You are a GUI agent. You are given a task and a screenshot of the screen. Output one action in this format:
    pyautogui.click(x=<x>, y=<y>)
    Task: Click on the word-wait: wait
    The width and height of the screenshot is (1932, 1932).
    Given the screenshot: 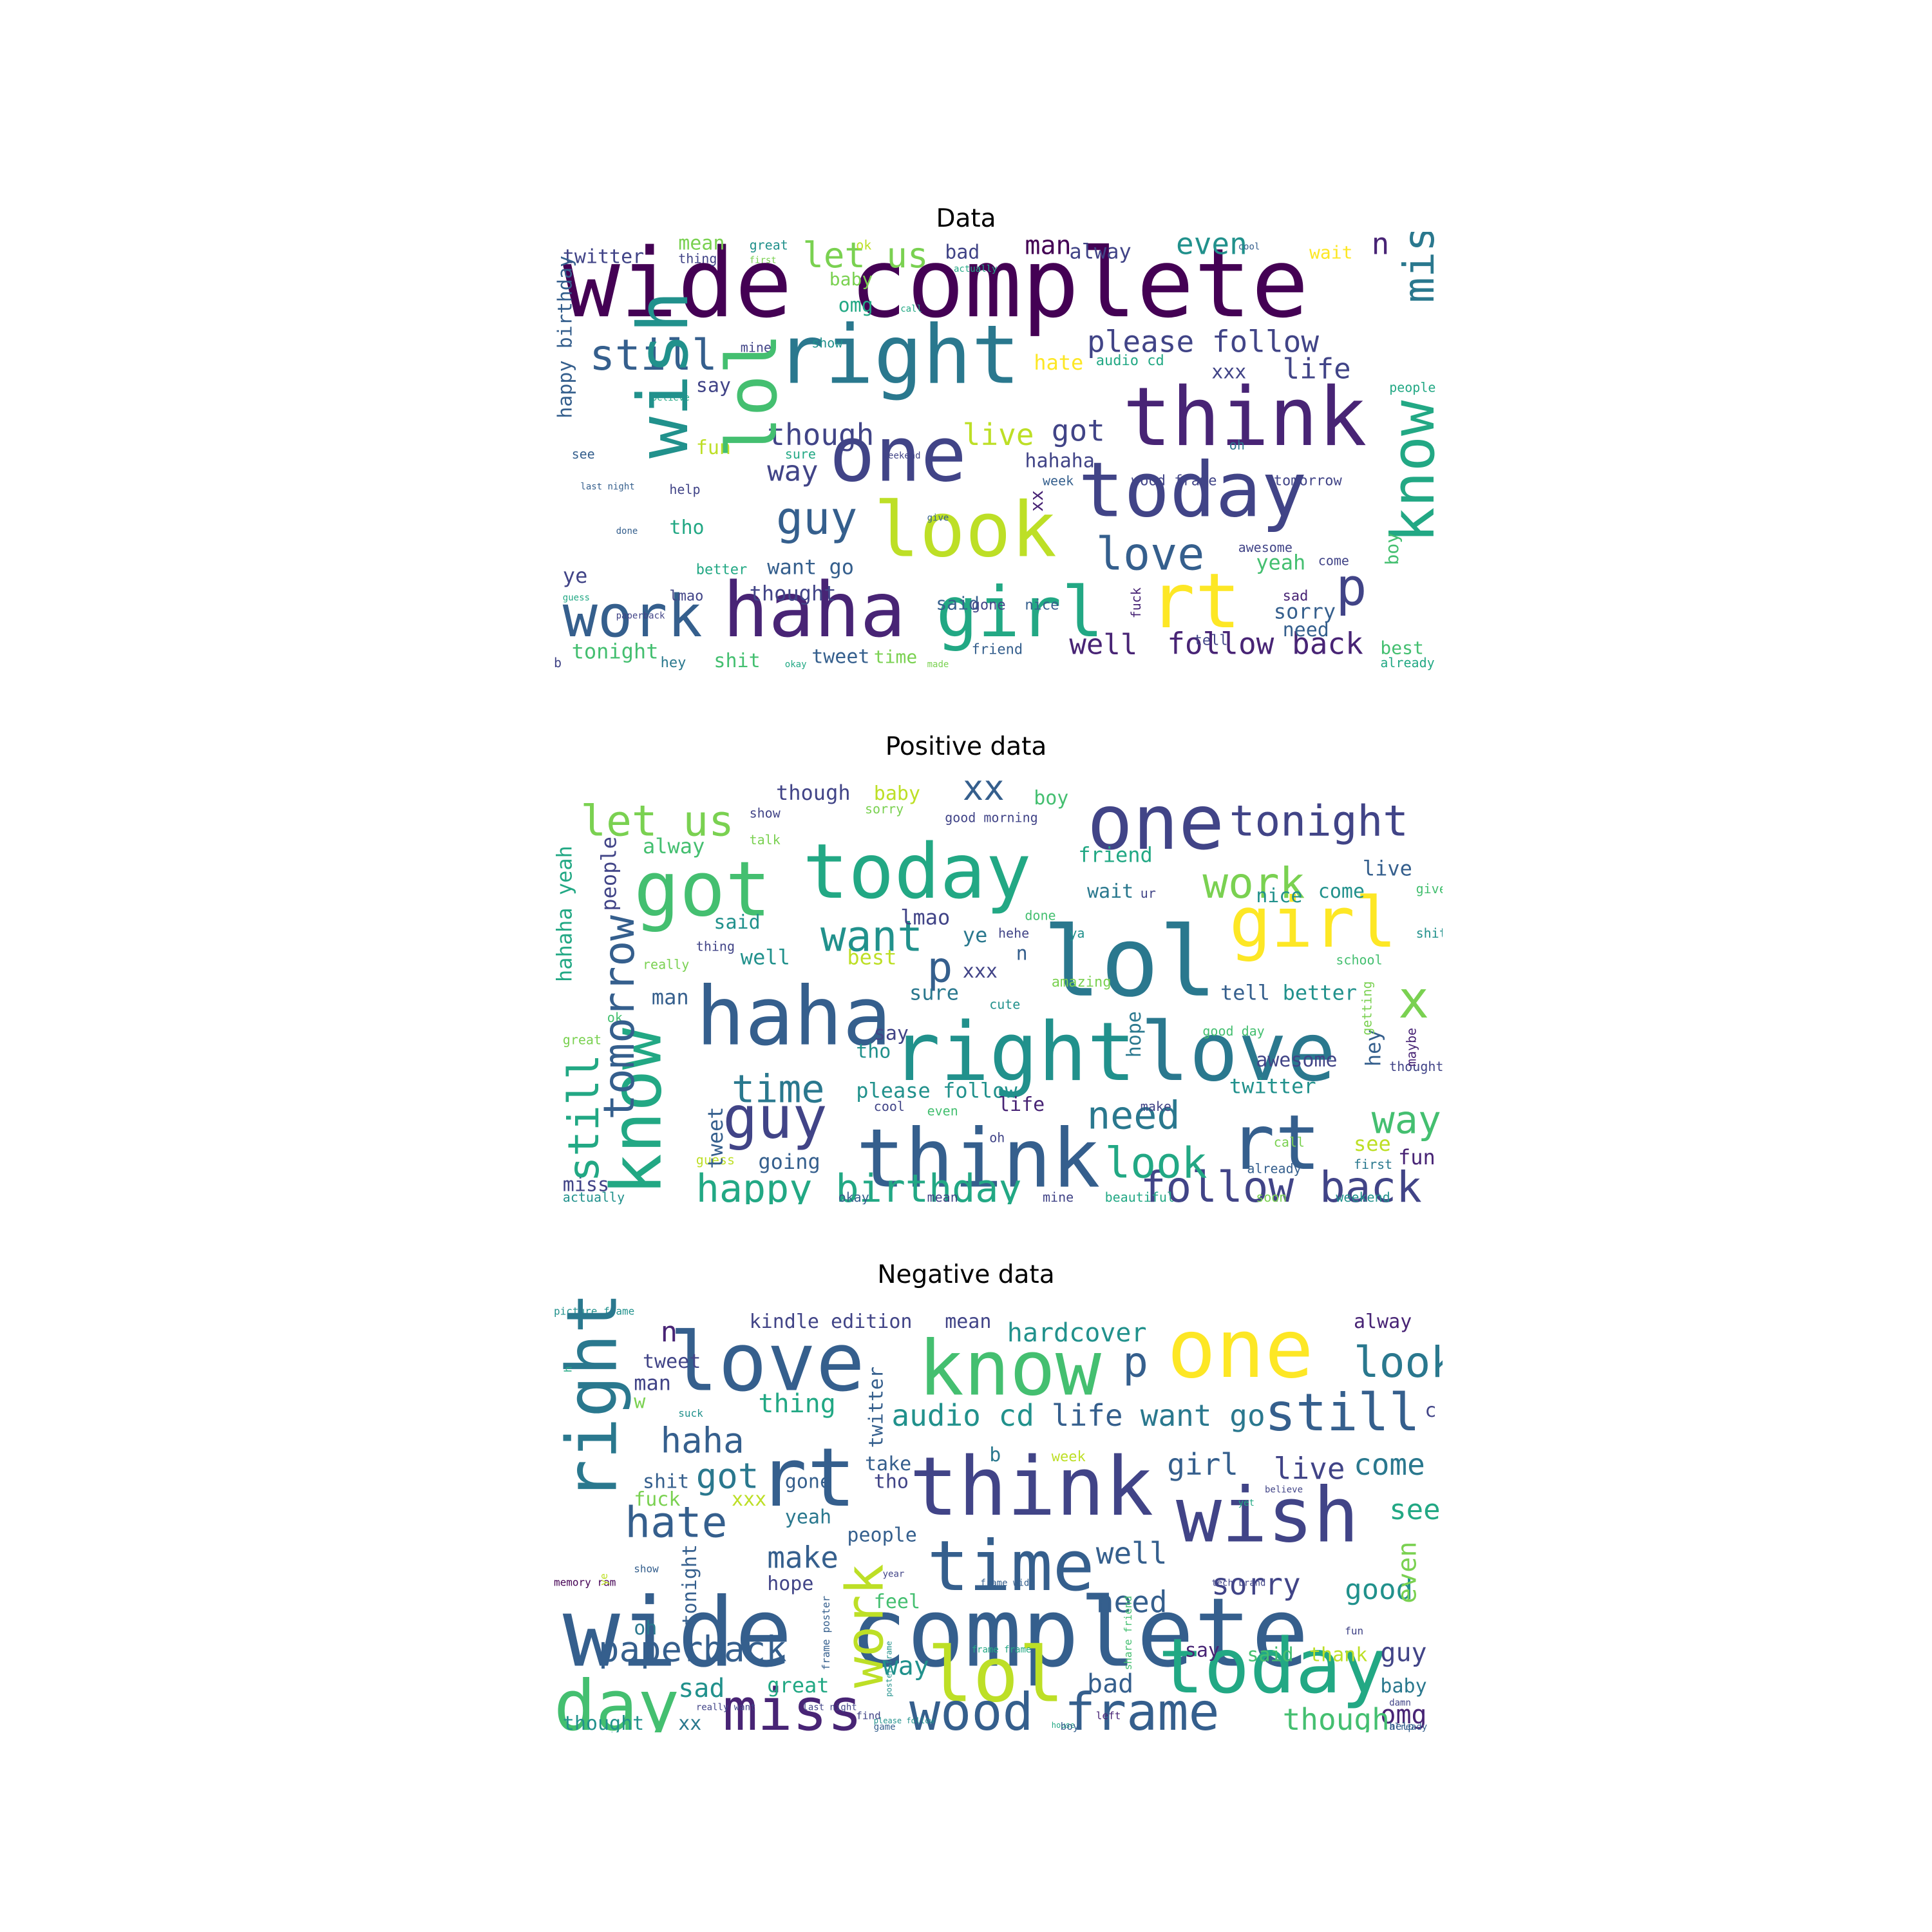 What is the action you would take?
    pyautogui.click(x=1110, y=891)
    